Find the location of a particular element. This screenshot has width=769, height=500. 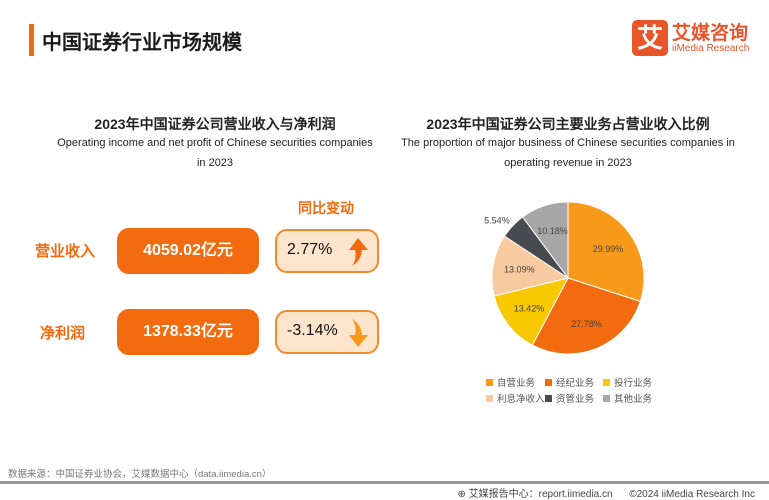

profit-change: -3.14% is located at coordinates (312, 330).